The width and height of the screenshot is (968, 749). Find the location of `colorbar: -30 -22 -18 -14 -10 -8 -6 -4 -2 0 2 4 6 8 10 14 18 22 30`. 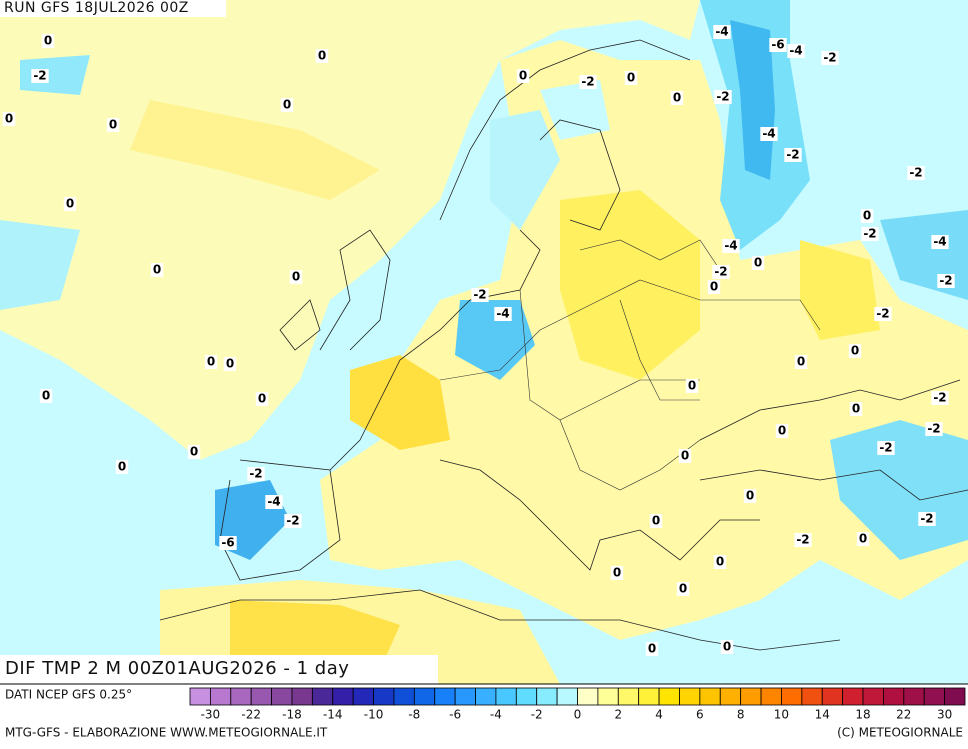

colorbar: -30 -22 -18 -14 -10 -8 -6 -4 -2 0 2 4 6 8 10 14 18 22 30 is located at coordinates (577, 704).